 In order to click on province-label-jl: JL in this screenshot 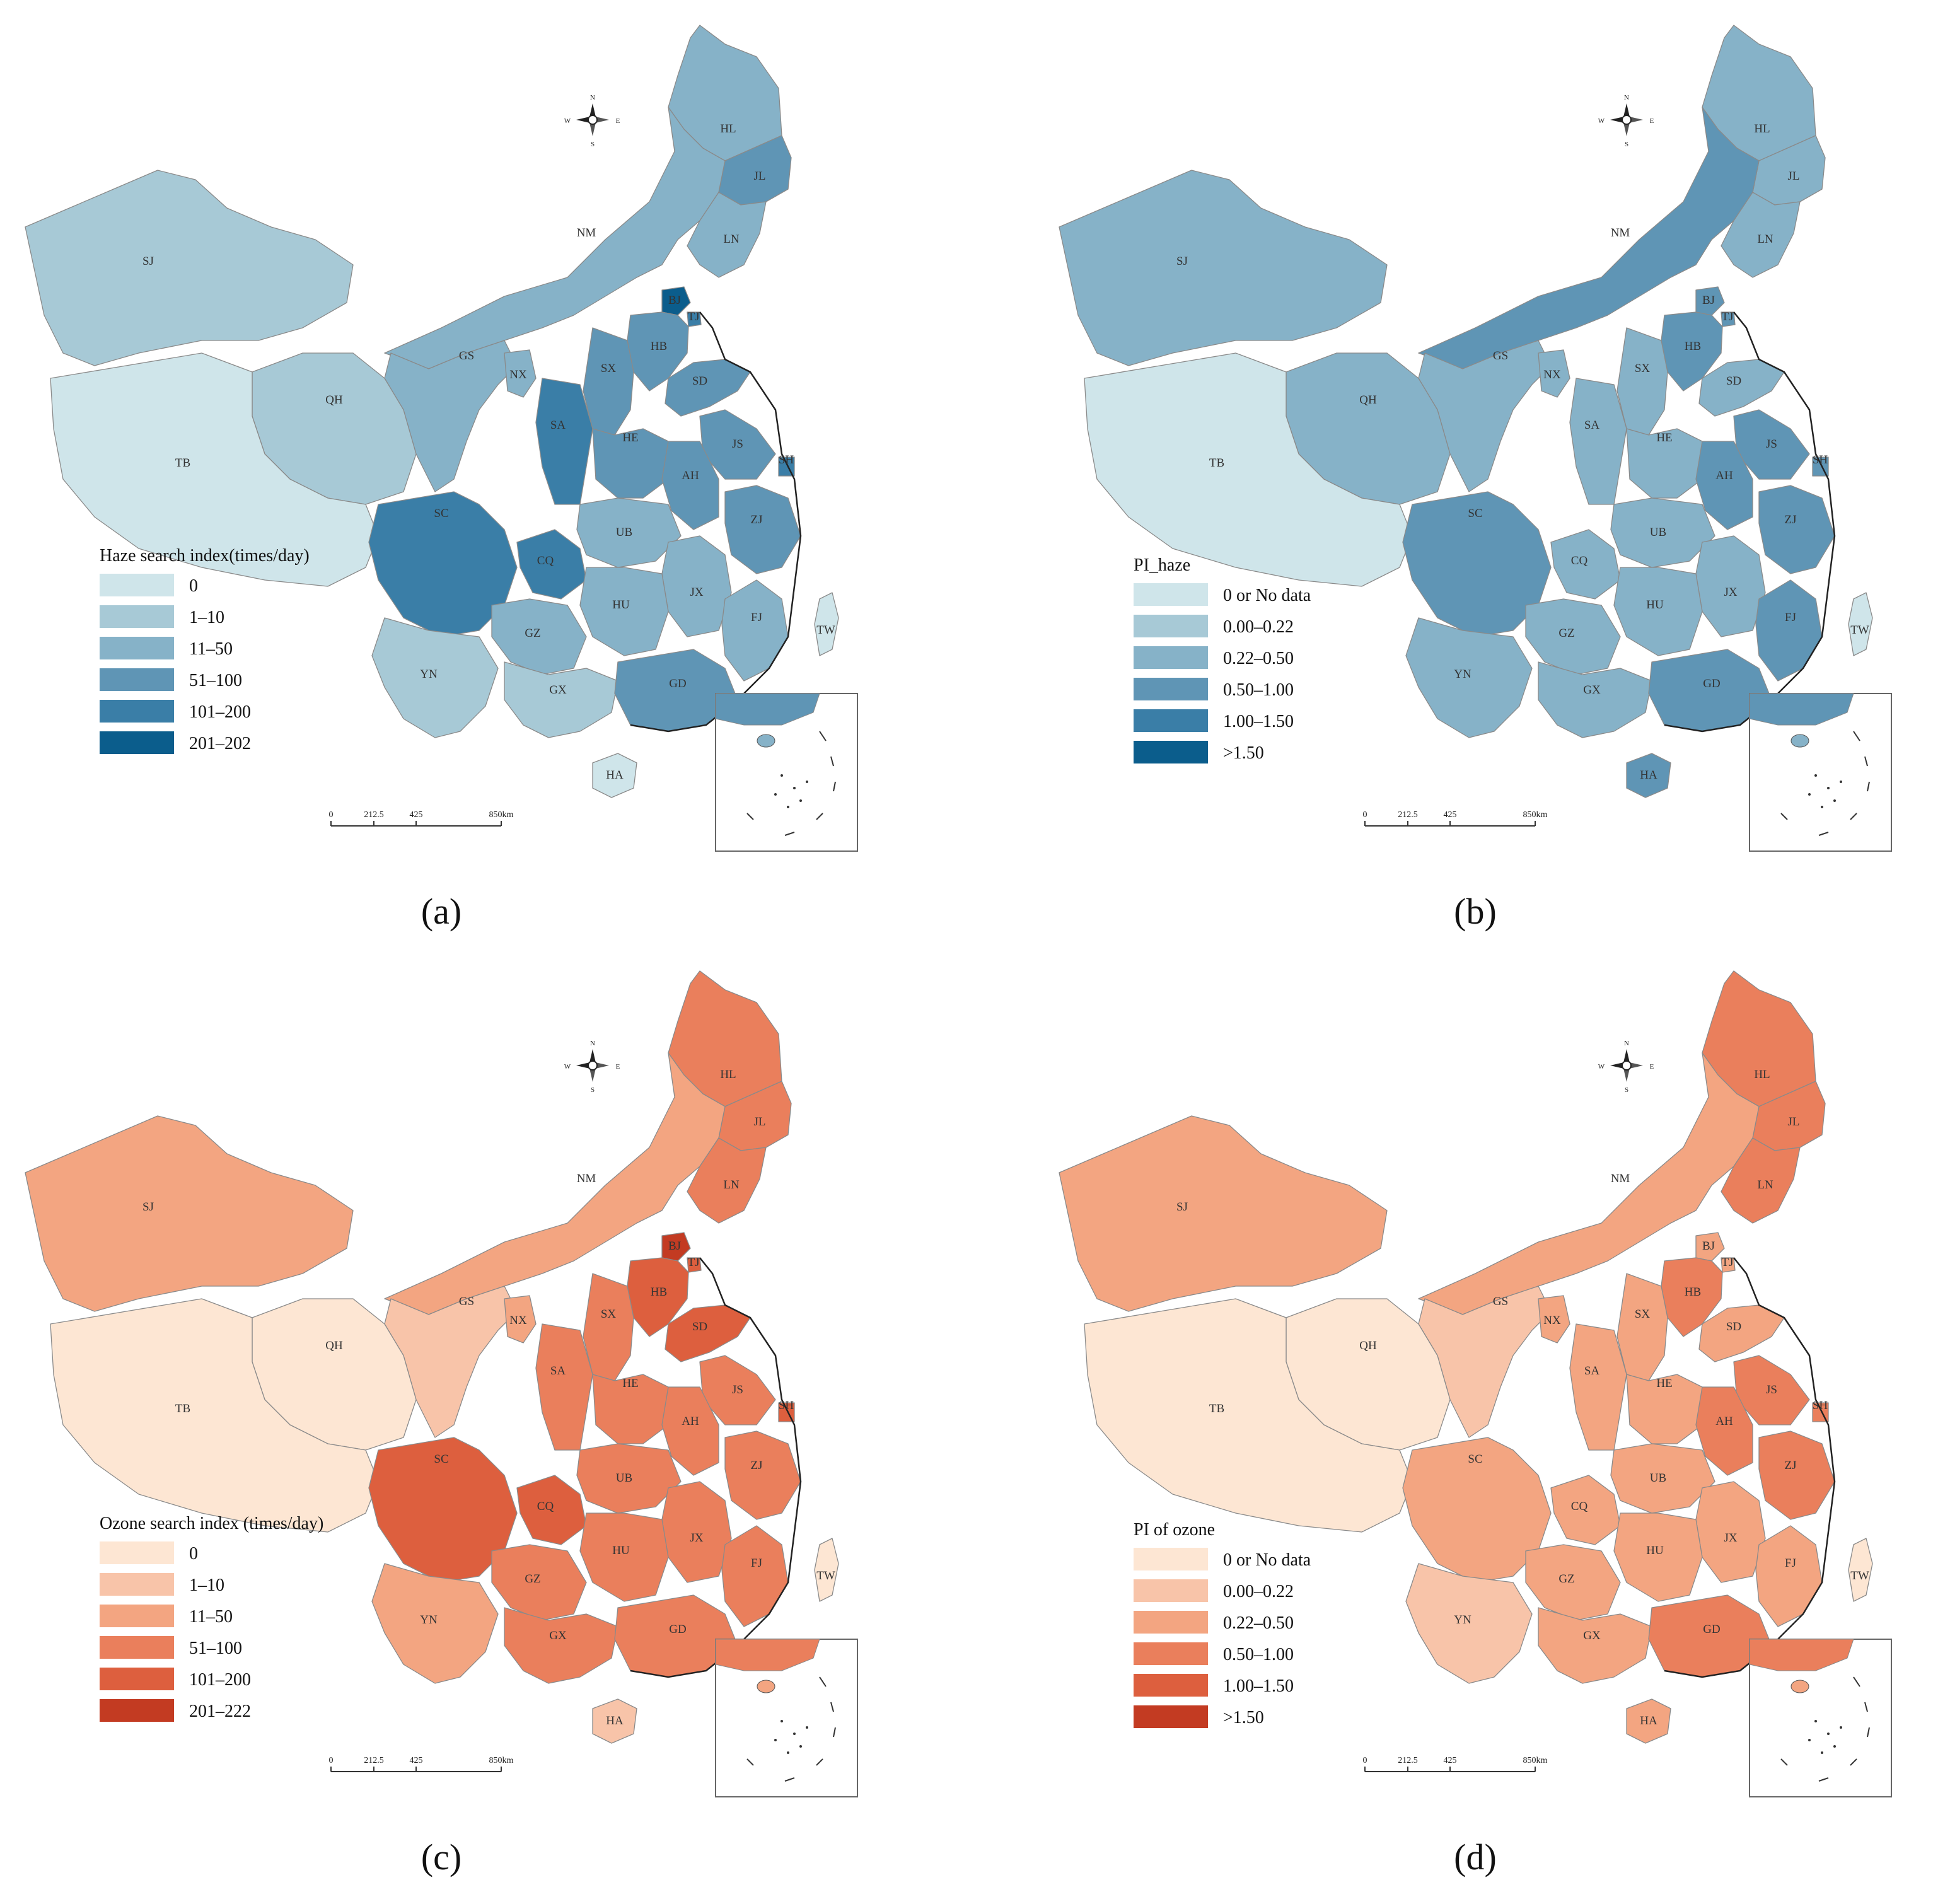, I will do `click(1794, 176)`.